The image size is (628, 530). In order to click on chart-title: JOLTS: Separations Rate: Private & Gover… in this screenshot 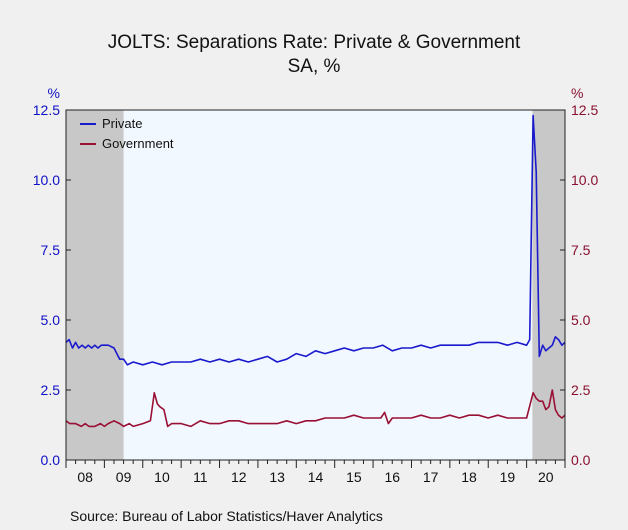, I will do `click(314, 42)`.